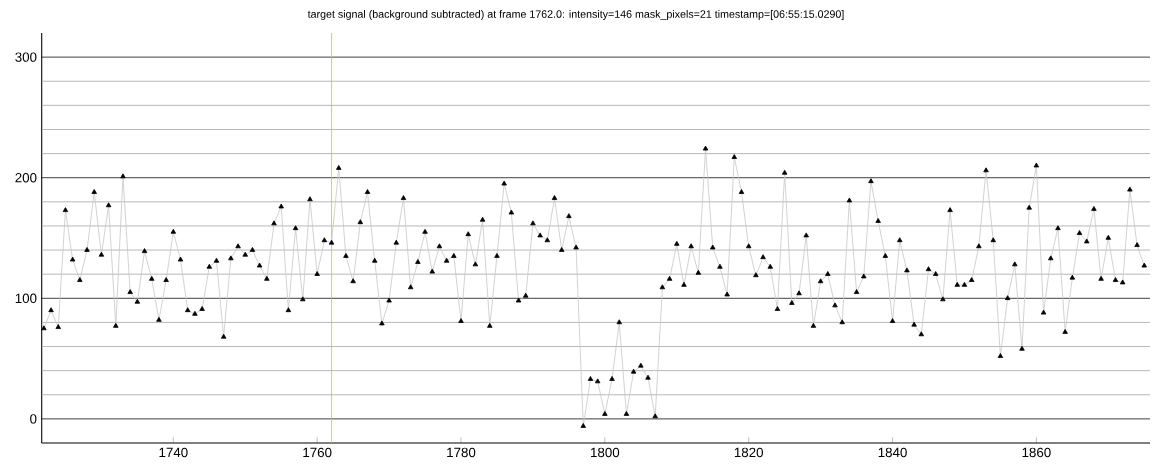 This screenshot has width=1152, height=468. I want to click on x-tick-label: 1840, so click(892, 452).